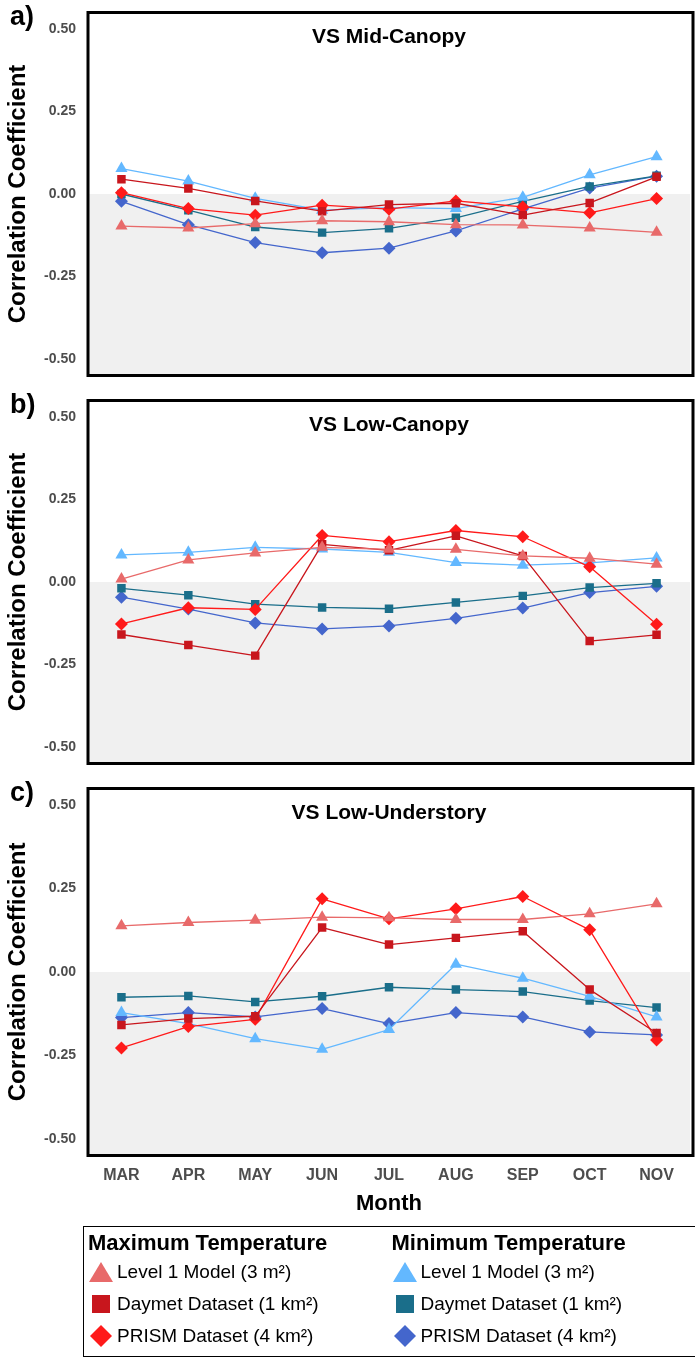 This screenshot has height=1358, width=697. Describe the element at coordinates (509, 1242) in the screenshot. I see `text: Minimum Temperature` at that location.